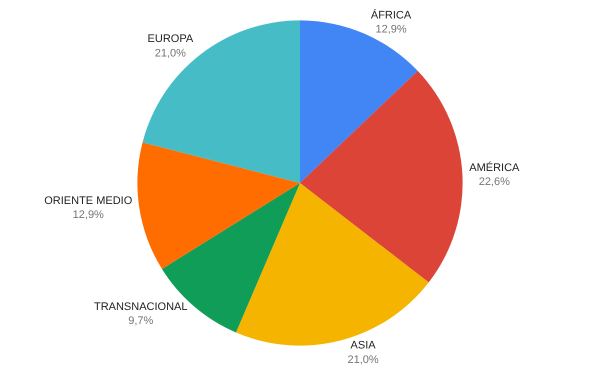 The height and width of the screenshot is (371, 600). I want to click on slice-label: TRANSNACIONAL, so click(141, 306).